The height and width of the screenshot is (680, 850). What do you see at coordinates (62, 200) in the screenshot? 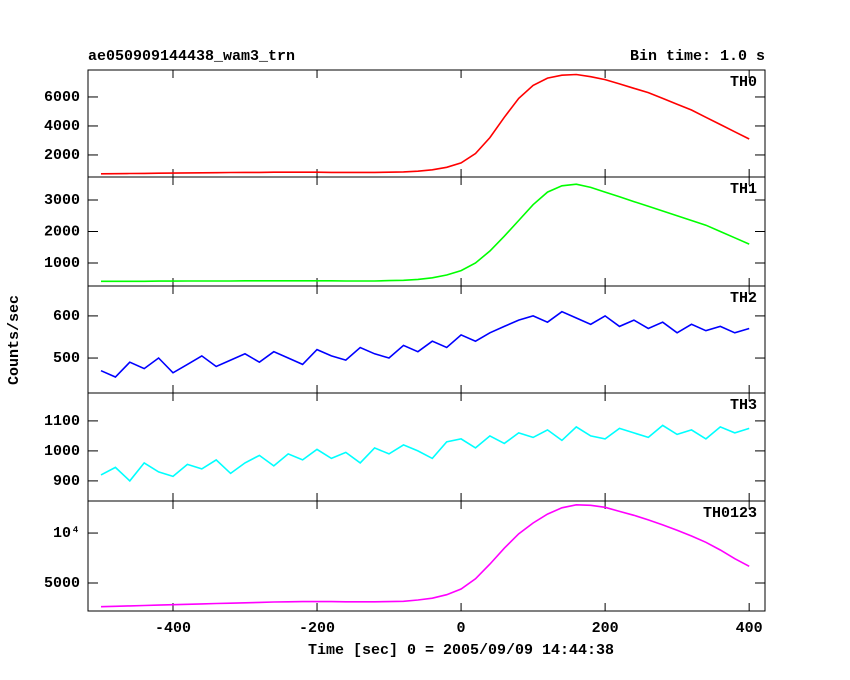
I see `y-tick-label: 3000` at bounding box center [62, 200].